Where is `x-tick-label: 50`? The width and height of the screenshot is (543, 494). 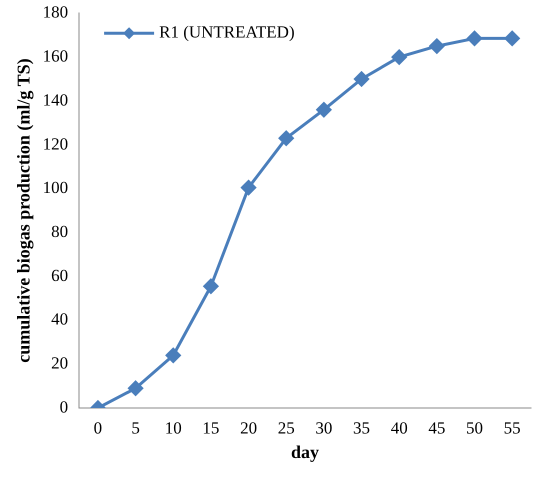 x-tick-label: 50 is located at coordinates (475, 428).